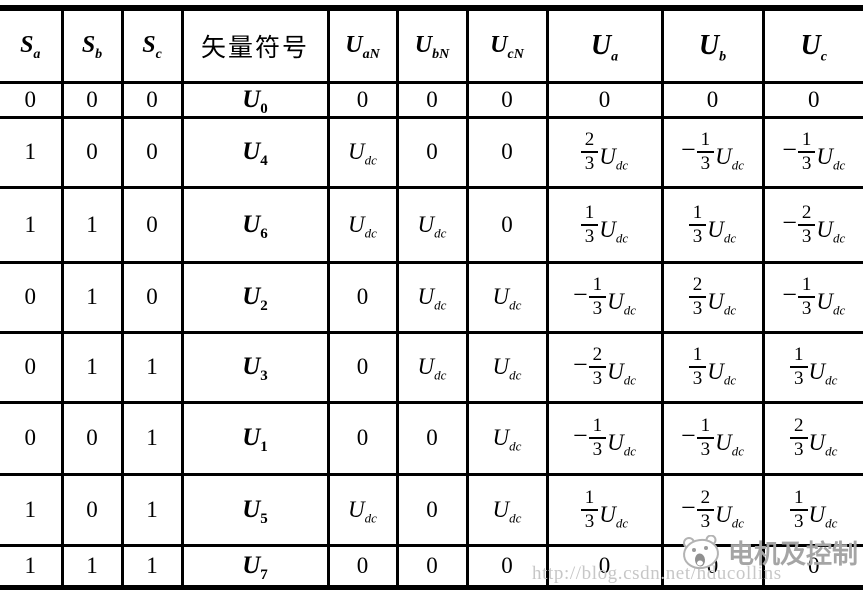 This screenshot has width=863, height=598. I want to click on cell-ubn-row3: Udc, so click(432, 297).